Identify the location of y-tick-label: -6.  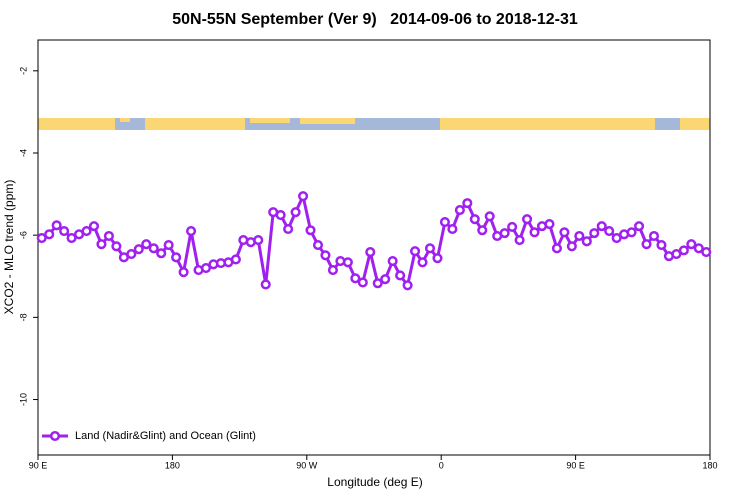
(23, 235).